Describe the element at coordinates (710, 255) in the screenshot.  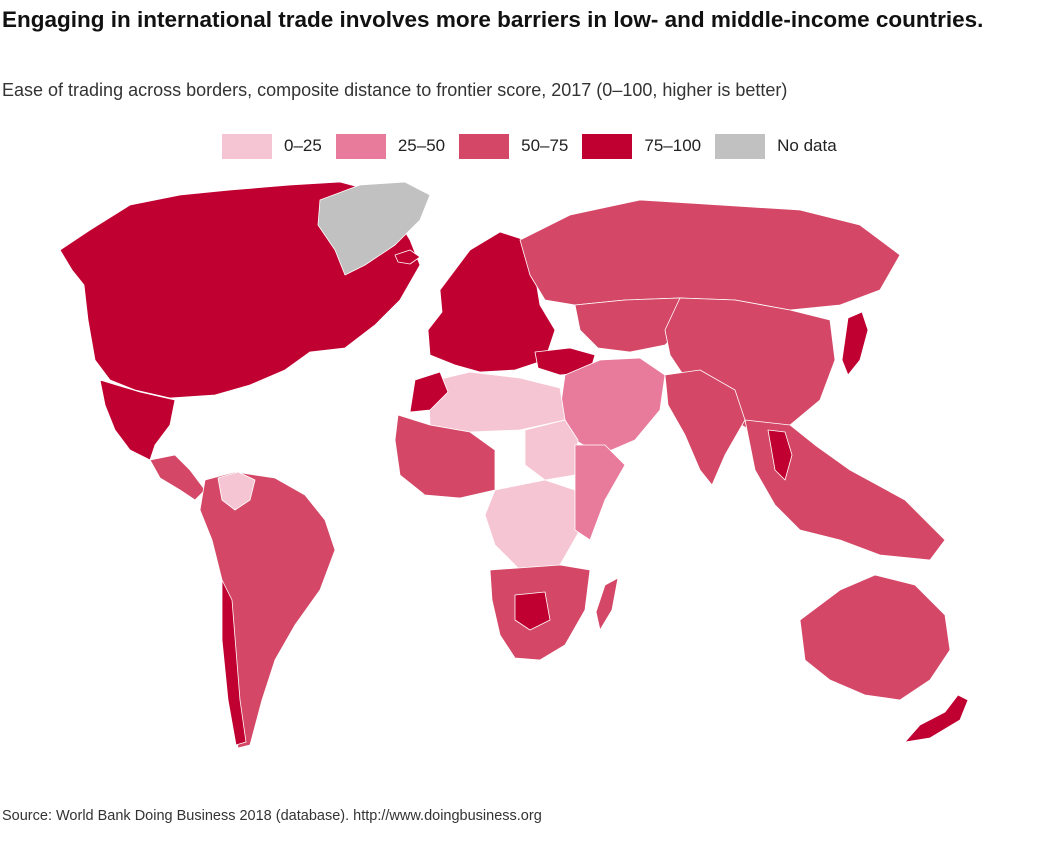
I see `region-russia` at that location.